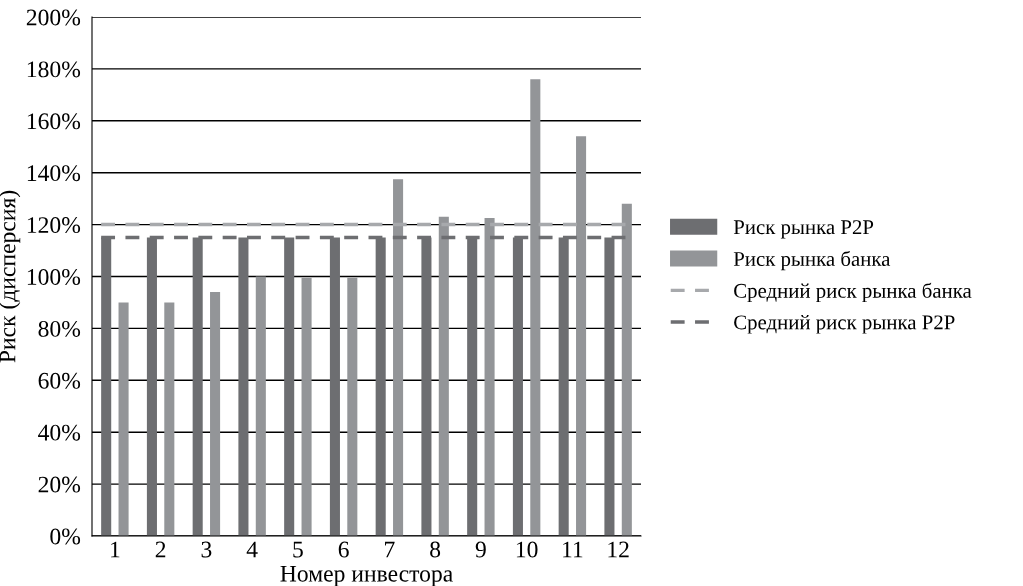 This screenshot has height=586, width=1023. I want to click on x-tick-label: 10, so click(527, 549).